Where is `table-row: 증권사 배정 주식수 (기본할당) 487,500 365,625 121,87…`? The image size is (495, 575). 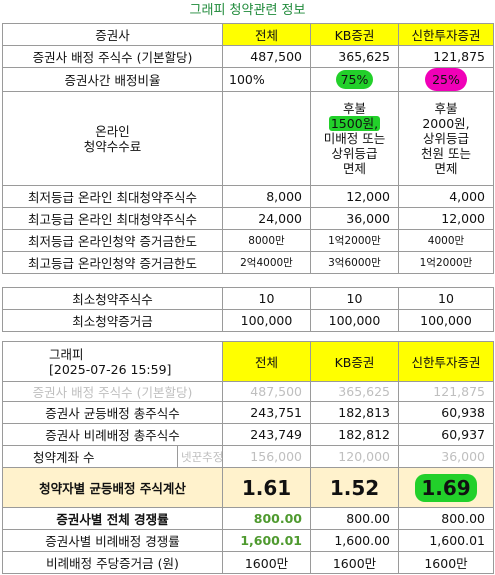 table-row: 증권사 배정 주식수 (기본할당) 487,500 365,625 121,87… is located at coordinates (248, 56).